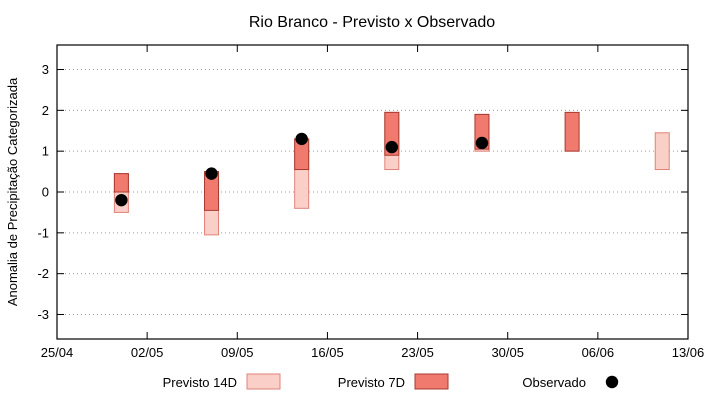 The width and height of the screenshot is (720, 400). What do you see at coordinates (45, 151) in the screenshot?
I see `y-tick-label: 1` at bounding box center [45, 151].